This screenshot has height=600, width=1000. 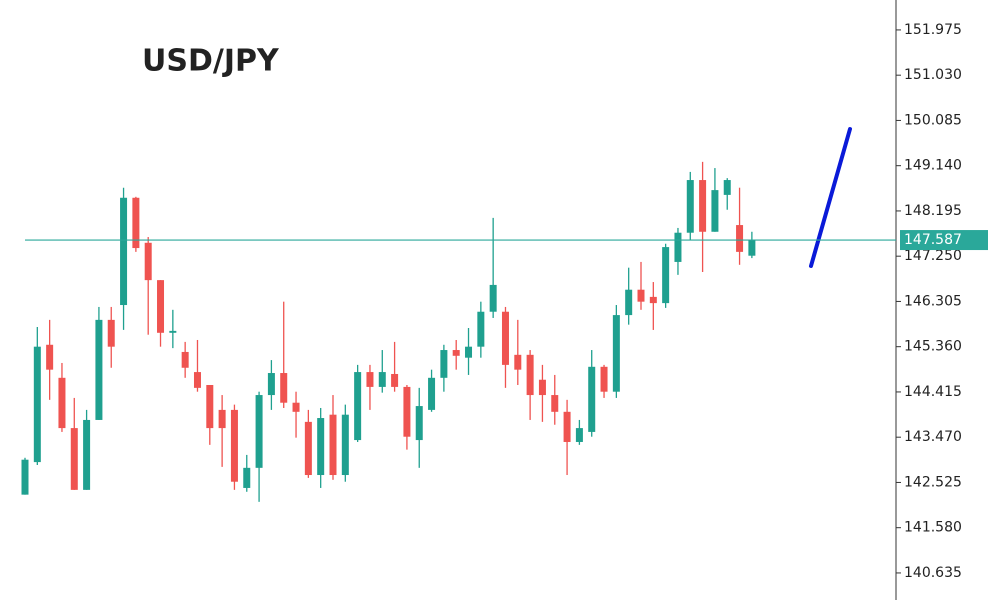 What do you see at coordinates (933, 482) in the screenshot?
I see `y-tick-label: 142.525` at bounding box center [933, 482].